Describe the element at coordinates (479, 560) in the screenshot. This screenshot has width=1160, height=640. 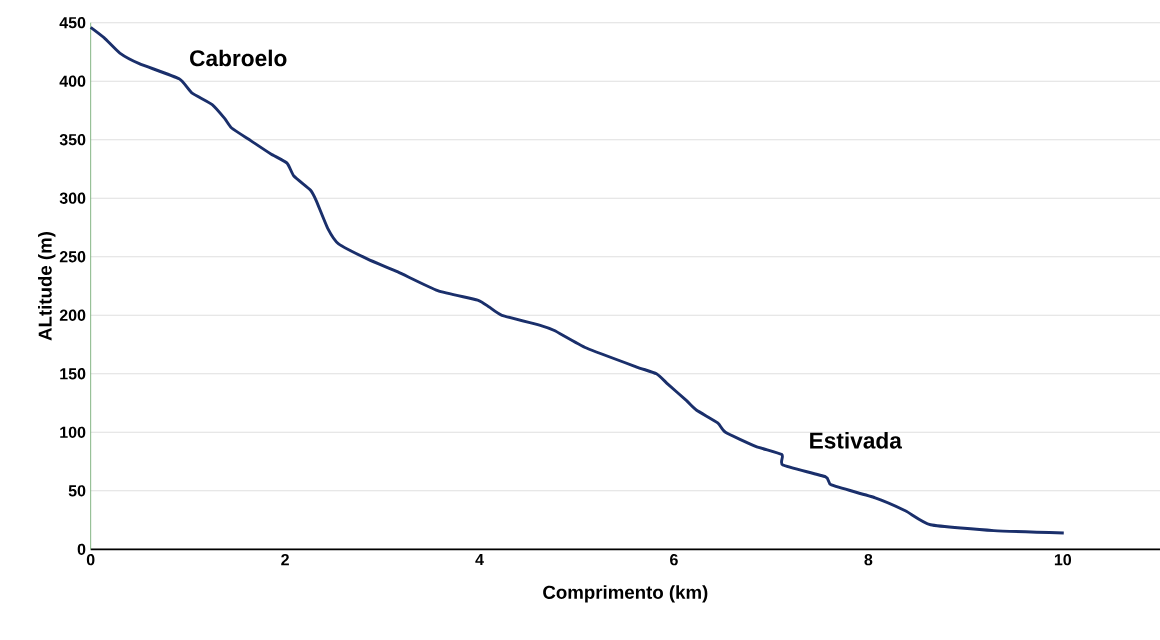
I see `x-tick-label: 4` at that location.